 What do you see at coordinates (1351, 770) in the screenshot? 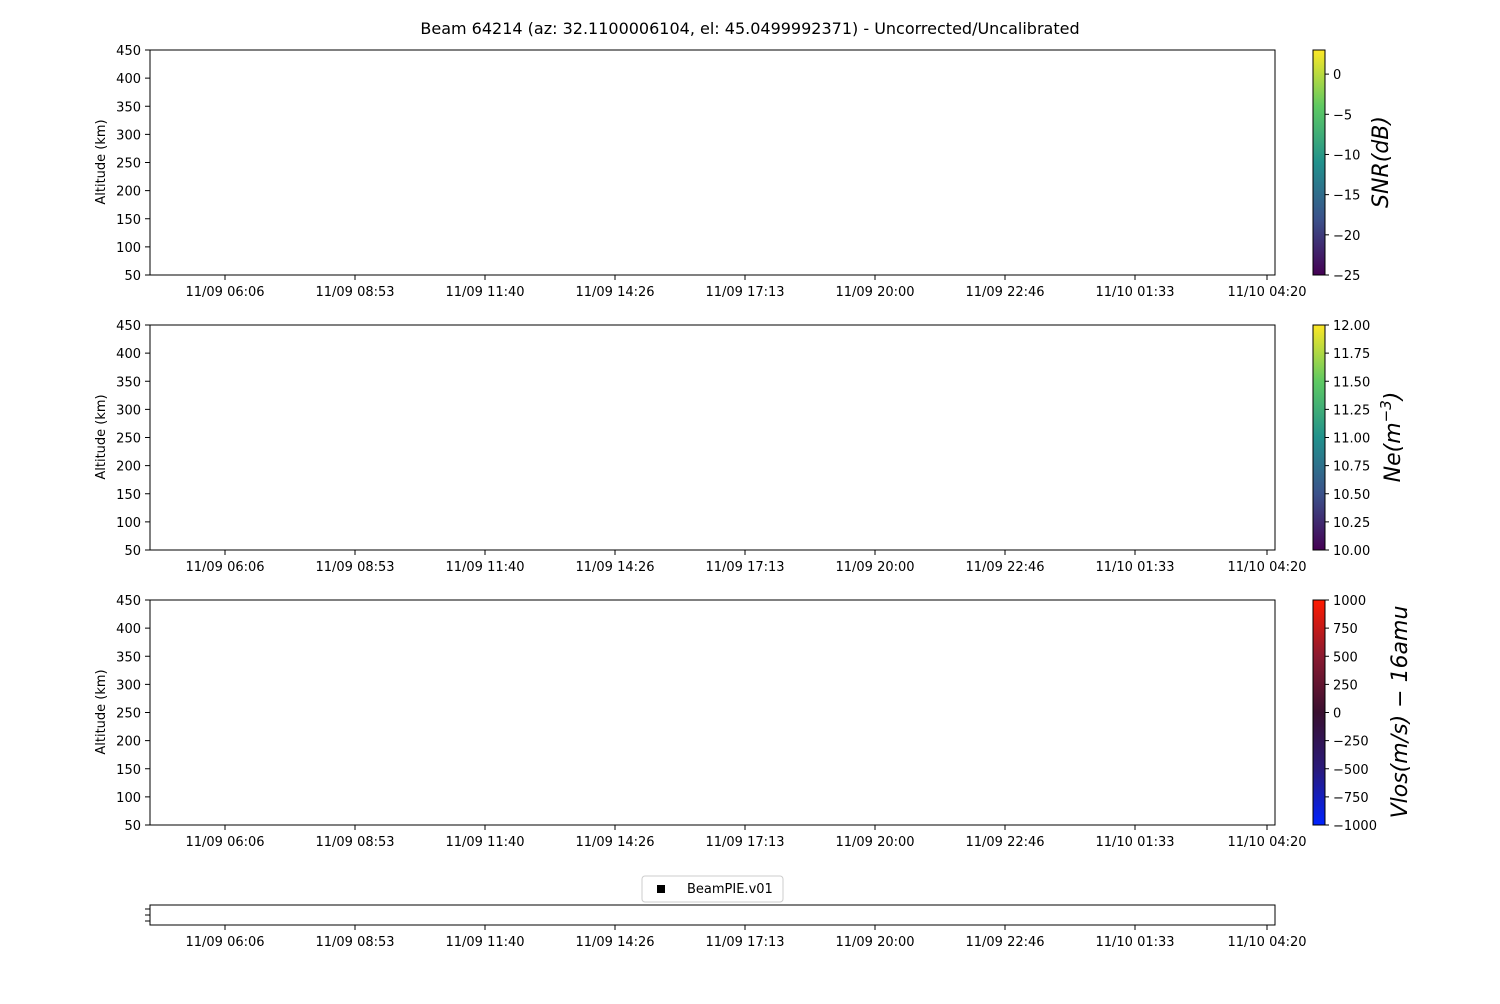
I see `colorbar-tick-label: −500` at bounding box center [1351, 770].